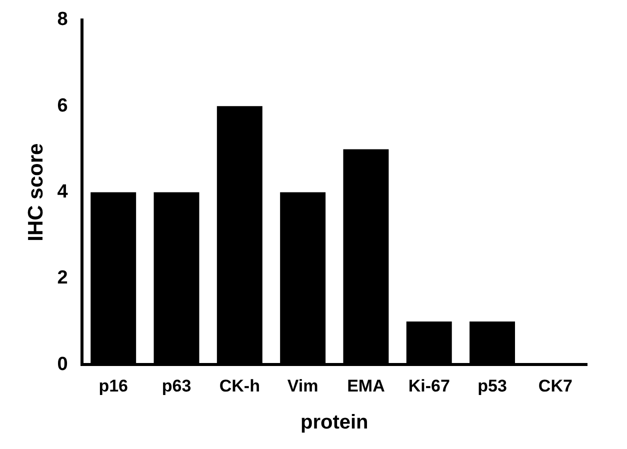 The image size is (627, 449). What do you see at coordinates (239, 386) in the screenshot?
I see `x-tick-label: CK-h` at bounding box center [239, 386].